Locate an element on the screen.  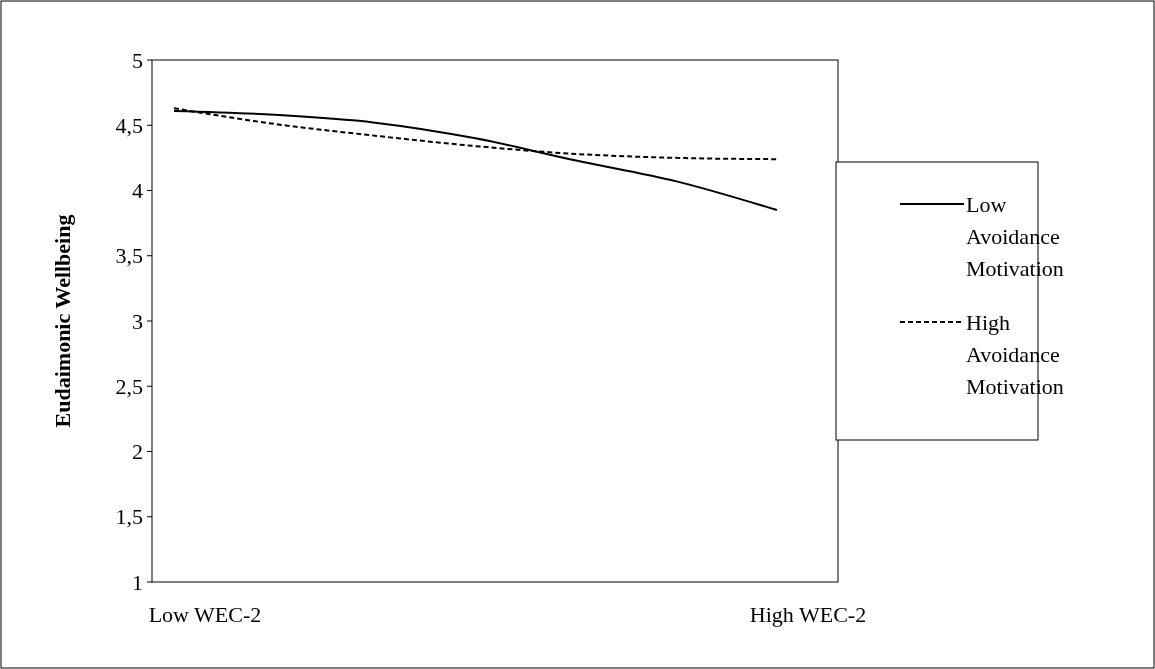
y-tick-label: 5 is located at coordinates (137, 60).